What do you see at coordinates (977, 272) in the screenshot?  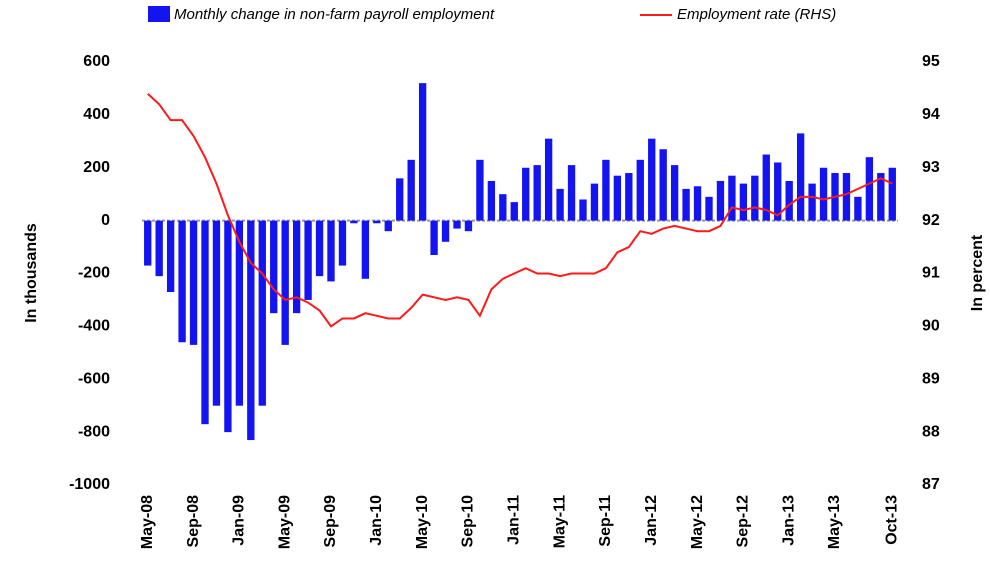 I see `y2-axis-title: In percent` at bounding box center [977, 272].